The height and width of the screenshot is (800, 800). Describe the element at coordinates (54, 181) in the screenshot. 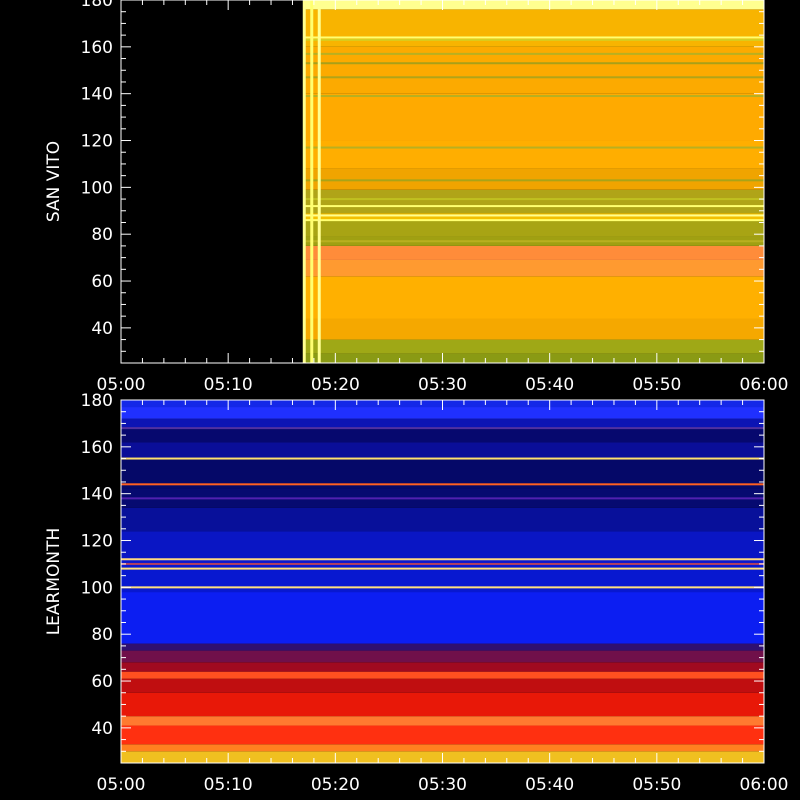

I see `y-axis-label: SAN VITO` at that location.